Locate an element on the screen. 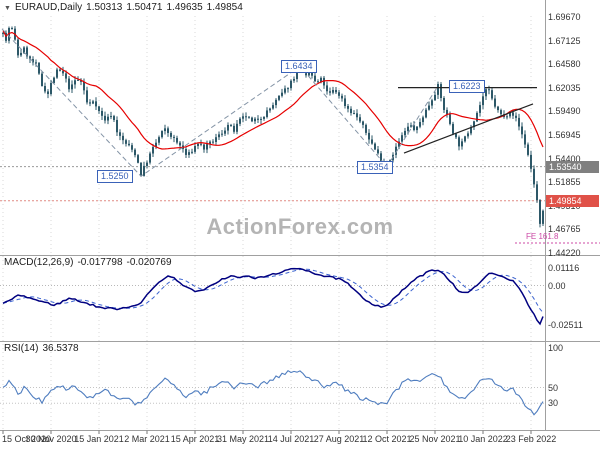  rsi-value: 36.5378 is located at coordinates (60, 348).